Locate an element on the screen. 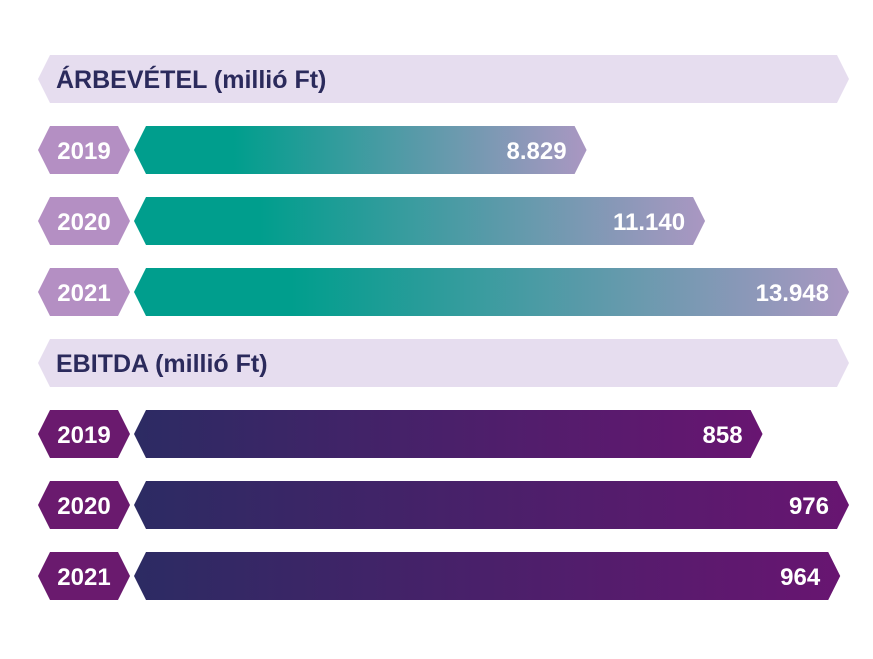  ebitda-2020-year-badge is located at coordinates (84, 505).